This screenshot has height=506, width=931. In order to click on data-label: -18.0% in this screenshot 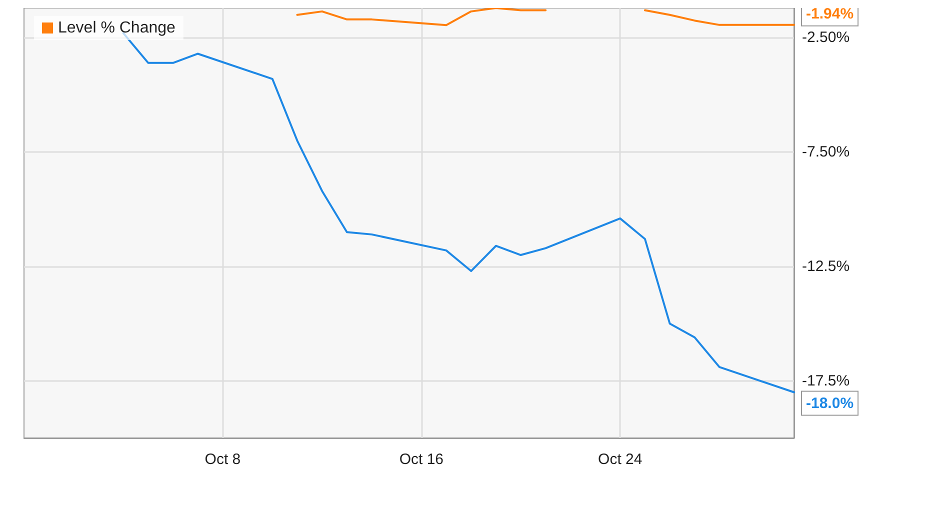, I will do `click(830, 403)`.